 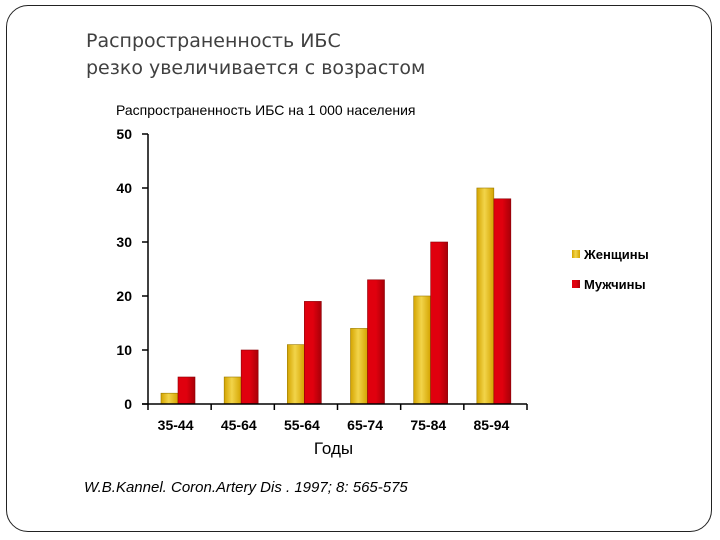 I want to click on legend-label-women: Женщины, so click(x=616, y=254).